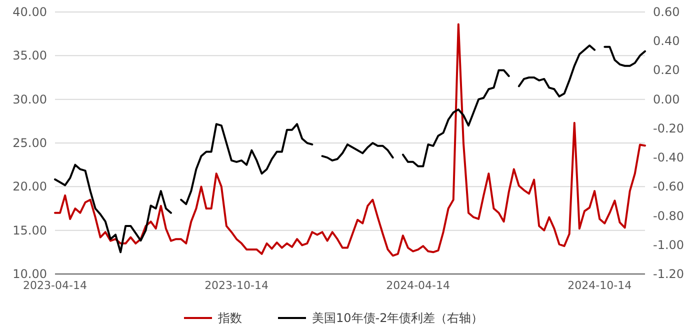 Image resolution: width=694 pixels, height=332 pixels. What do you see at coordinates (29, 274) in the screenshot?
I see `y-tick-label: 10.00` at bounding box center [29, 274].